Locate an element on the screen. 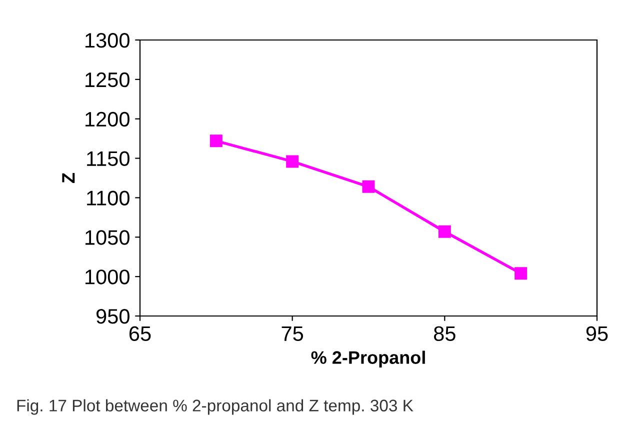  y-tick-label: 1250 is located at coordinates (108, 80).